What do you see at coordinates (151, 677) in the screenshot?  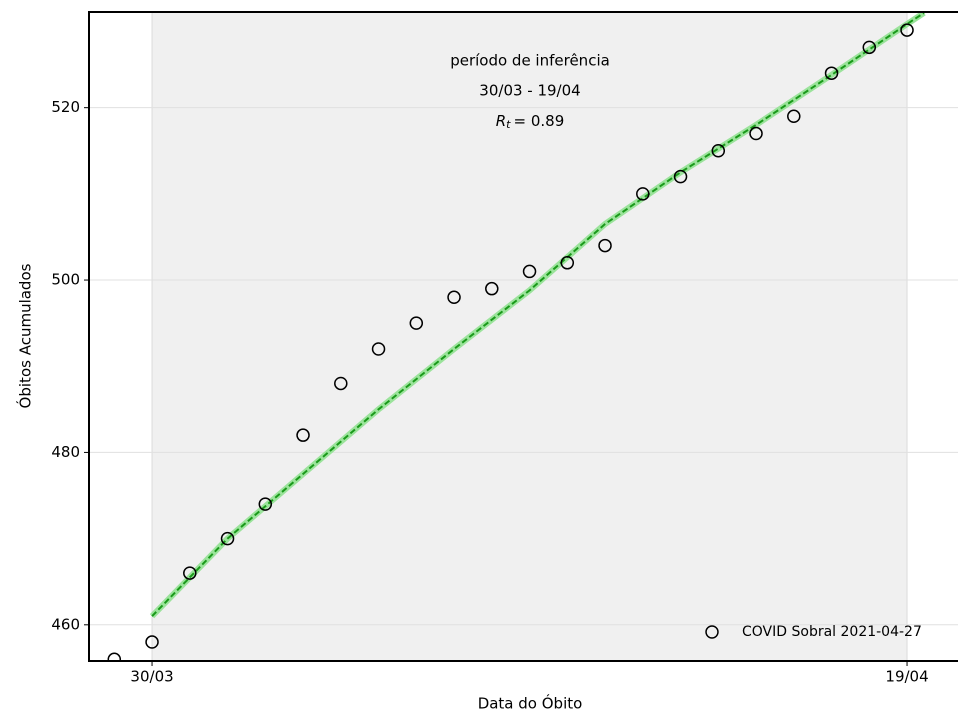 I see `x-tick-label: 30/03` at bounding box center [151, 677].